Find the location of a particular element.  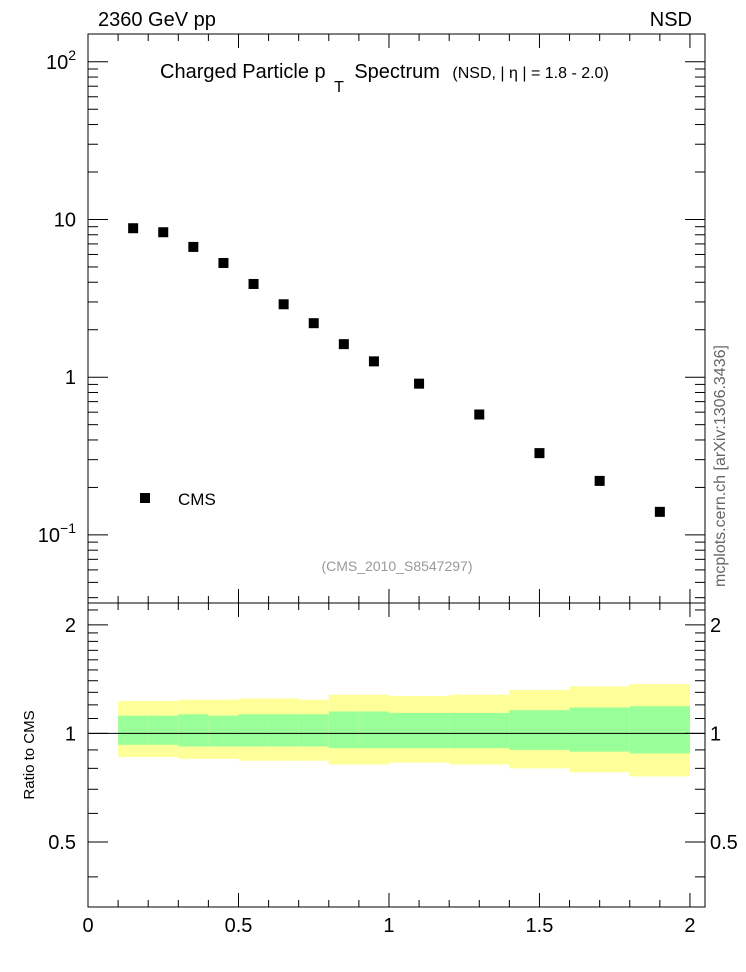

legend-marker is located at coordinates (145, 498).